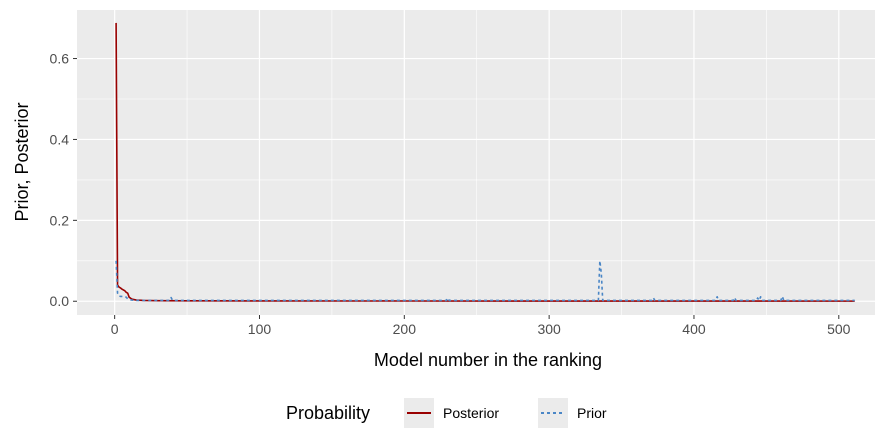 This screenshot has width=892, height=431. I want to click on x-axis: 0 100 200 300 400 500, so click(481, 326).